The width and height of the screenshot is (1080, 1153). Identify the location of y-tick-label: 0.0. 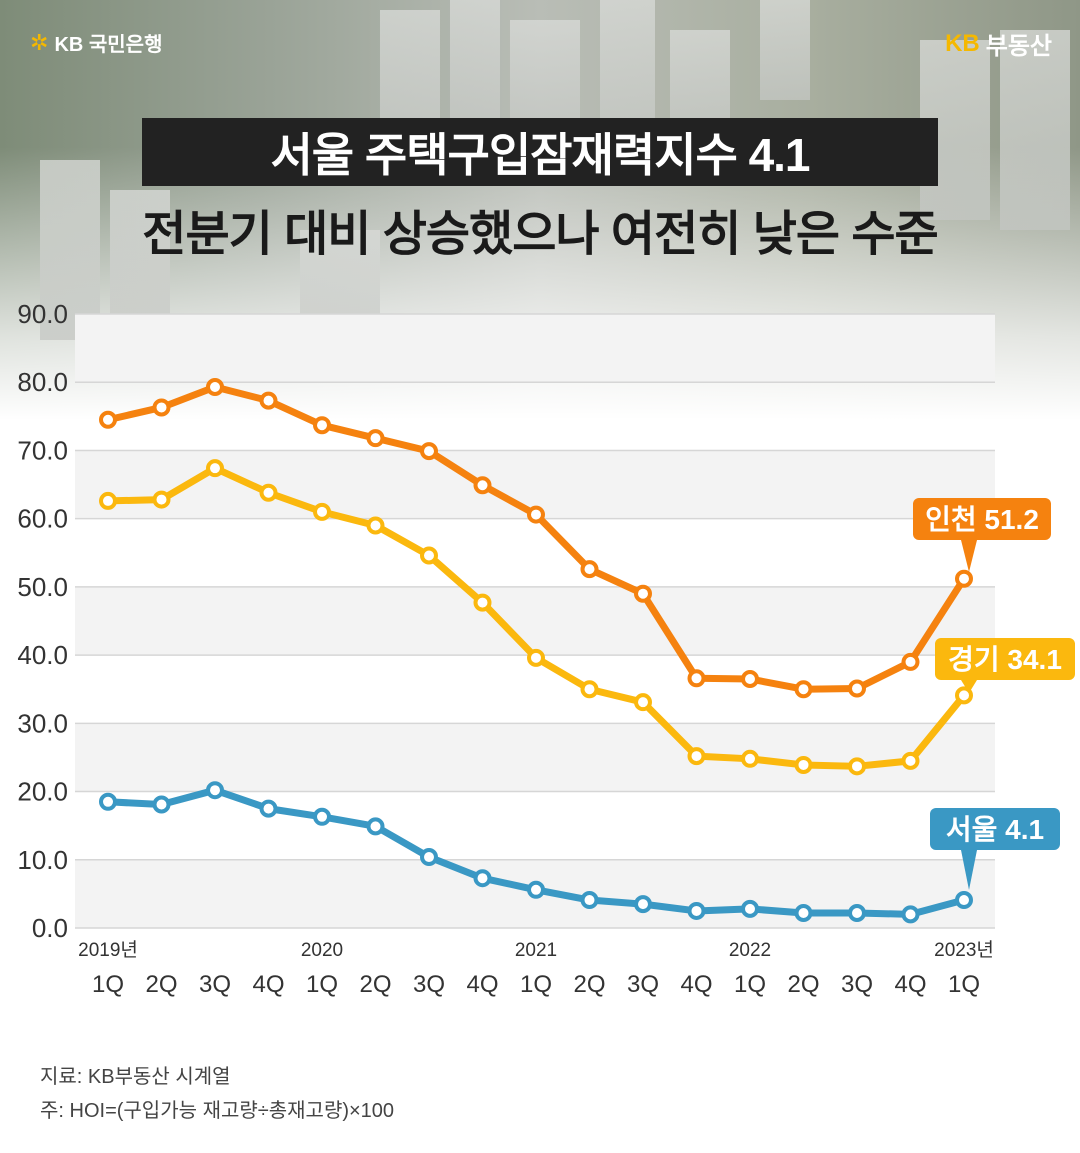
(50, 928).